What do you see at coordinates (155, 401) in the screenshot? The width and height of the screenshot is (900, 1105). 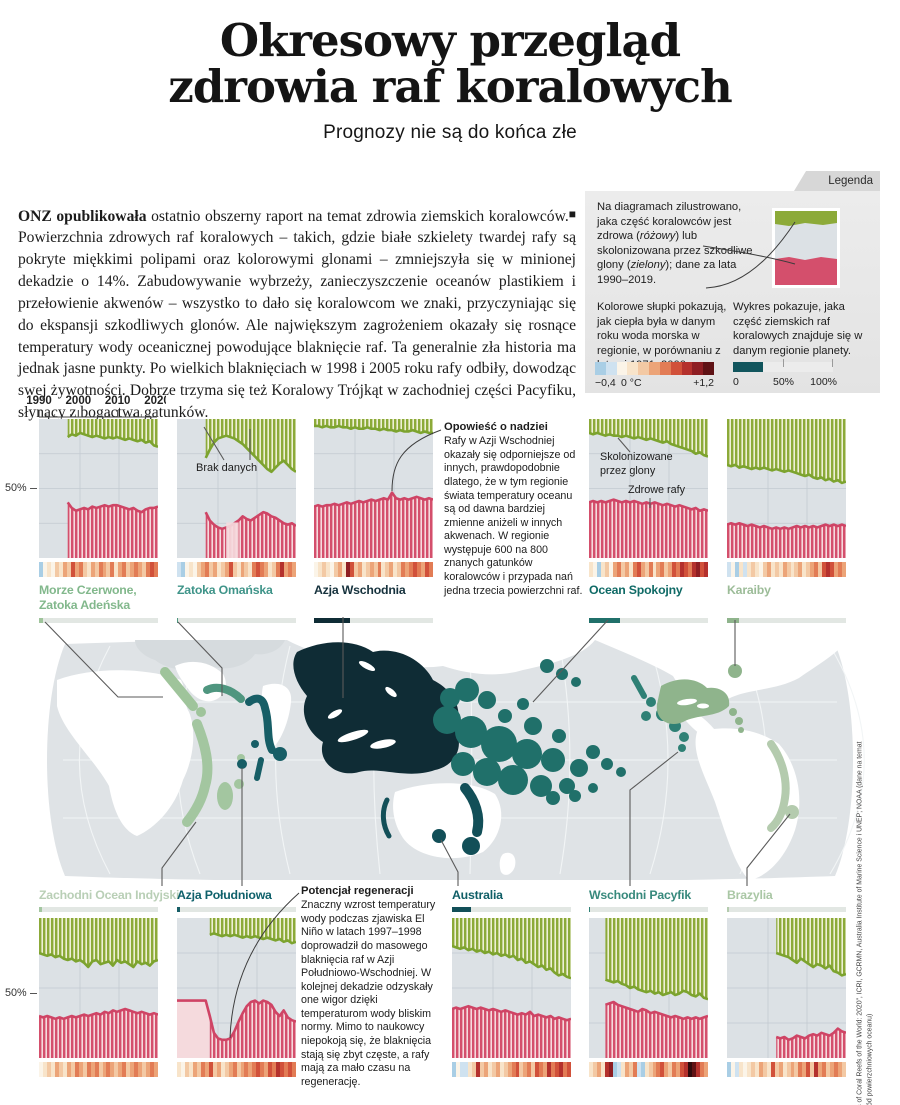 I see `svg-text: 2020` at bounding box center [155, 401].